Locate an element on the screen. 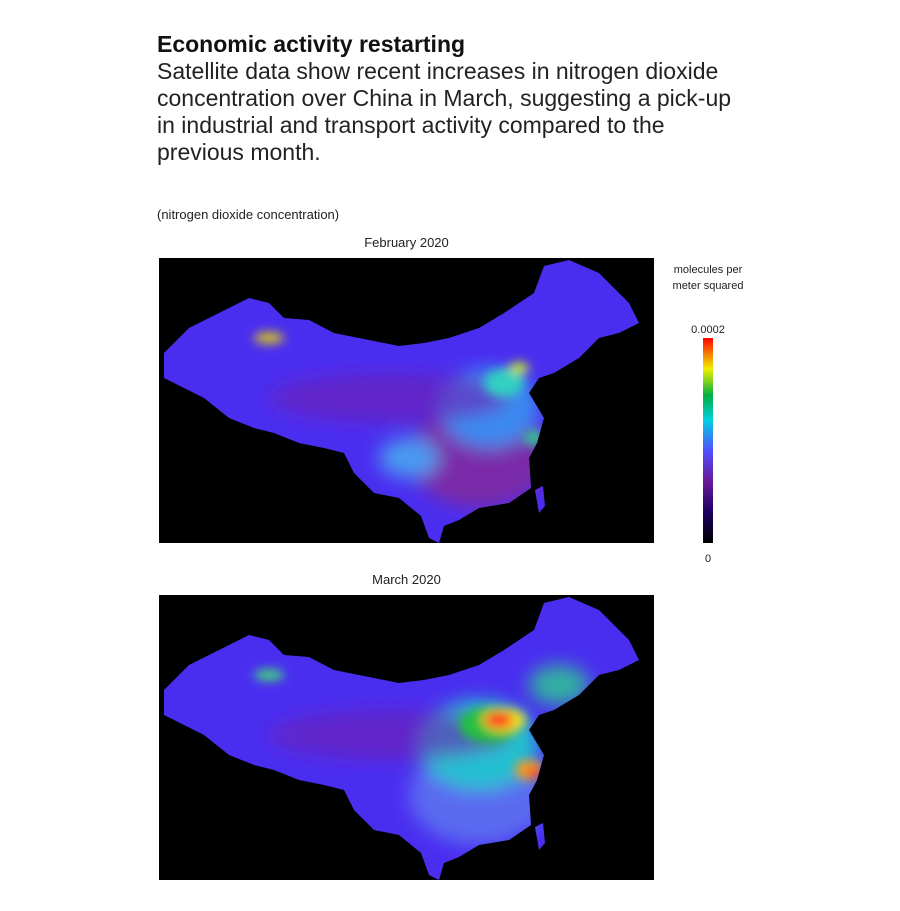  colorbar-tick-label: 0 is located at coordinates (708, 559).